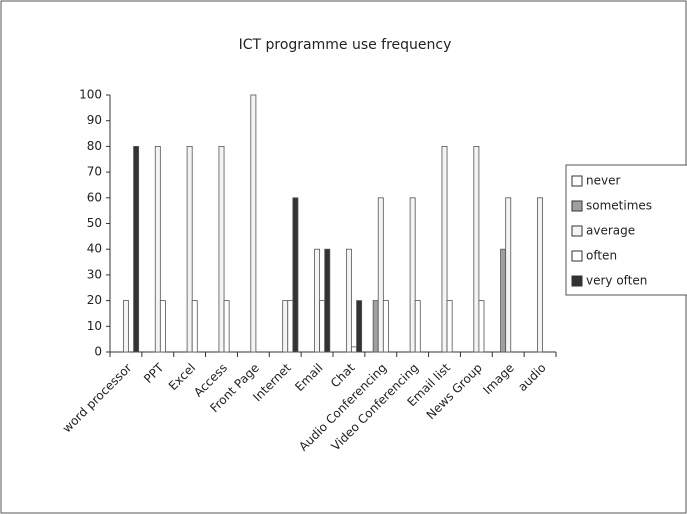 Image resolution: width=687 pixels, height=514 pixels. I want to click on y-tick-label: 20, so click(94, 300).